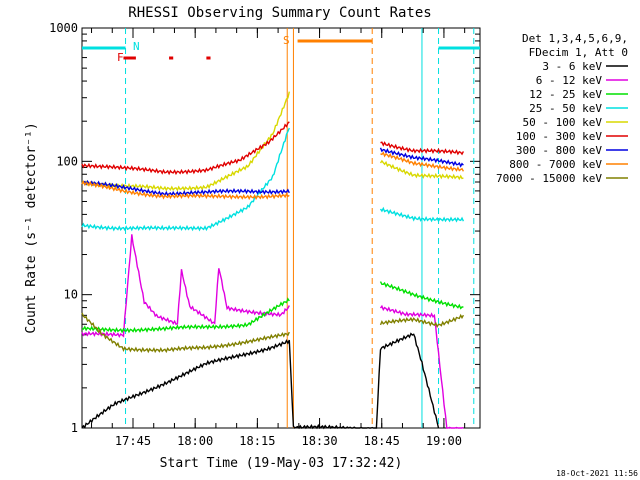 Image resolution: width=640 pixels, height=480 pixels. What do you see at coordinates (563, 122) in the screenshot?
I see `legend-entry: 50 - 100 keV` at bounding box center [563, 122].